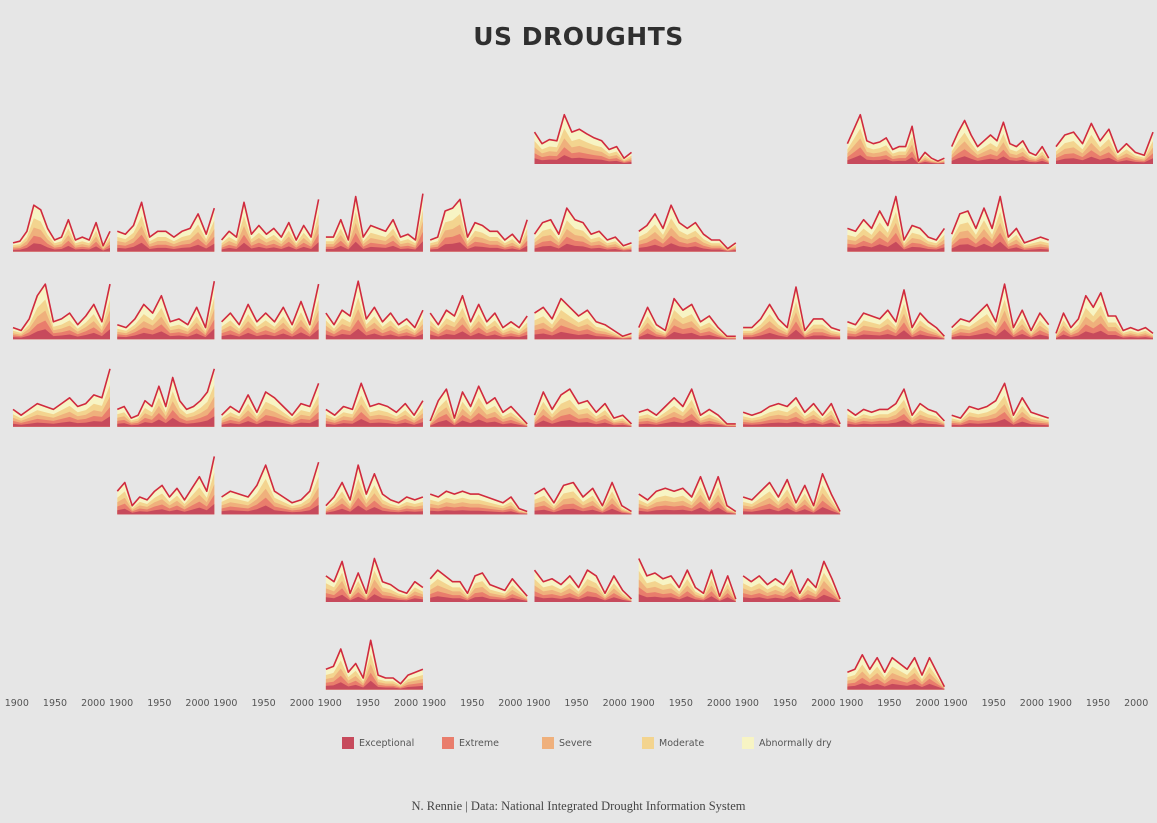 The height and width of the screenshot is (823, 1157). I want to click on area-moderate, so click(166, 406).